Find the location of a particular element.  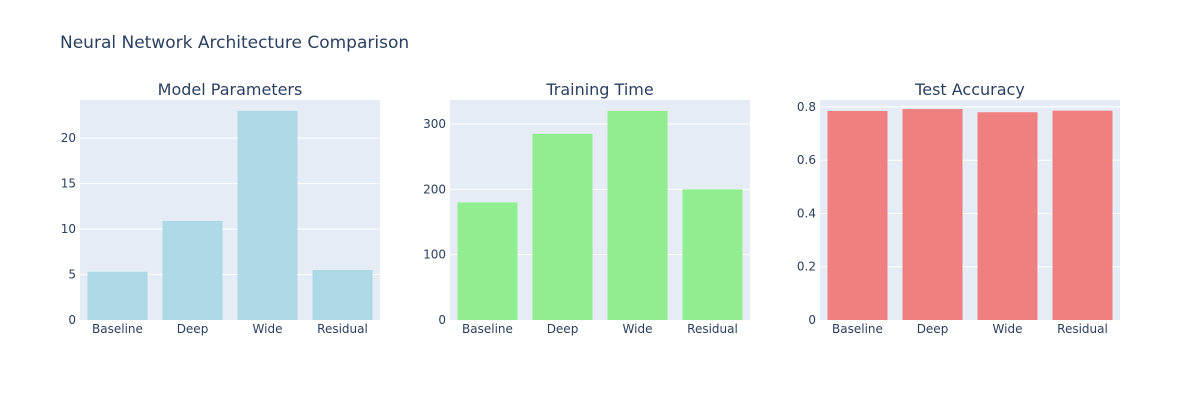

test-accuracy-x-tick-label: Residual is located at coordinates (1082, 329).